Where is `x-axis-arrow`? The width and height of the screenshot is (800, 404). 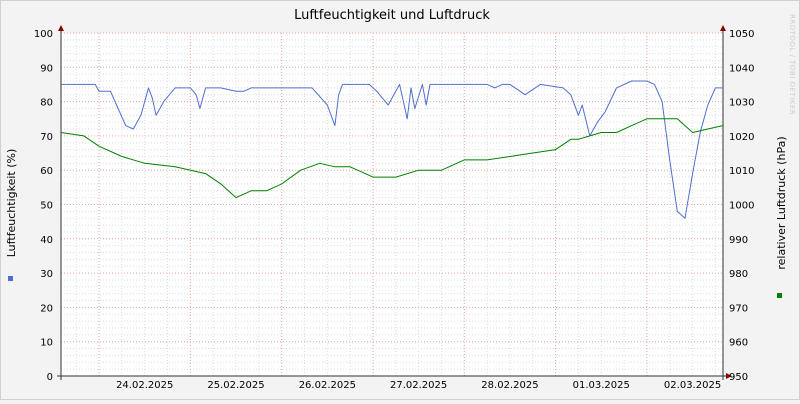
x-axis-arrow is located at coordinates (729, 376).